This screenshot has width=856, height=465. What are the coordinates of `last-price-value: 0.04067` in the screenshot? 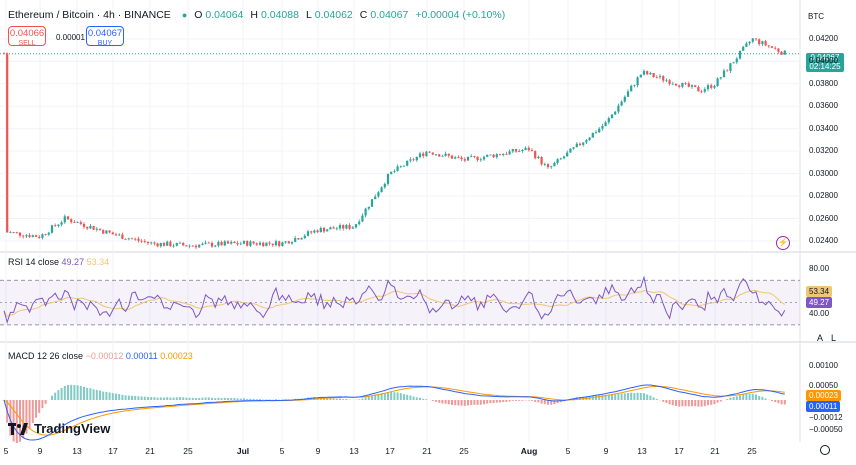 It's located at (825, 57).